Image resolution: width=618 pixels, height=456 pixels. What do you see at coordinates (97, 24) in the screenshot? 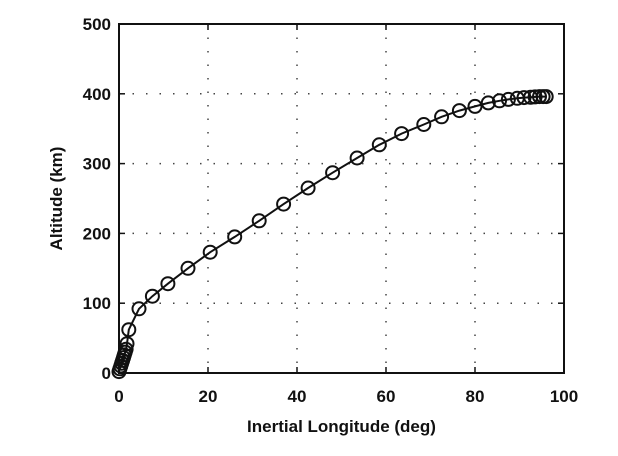
I see `y-tick-label: 500` at bounding box center [97, 24].